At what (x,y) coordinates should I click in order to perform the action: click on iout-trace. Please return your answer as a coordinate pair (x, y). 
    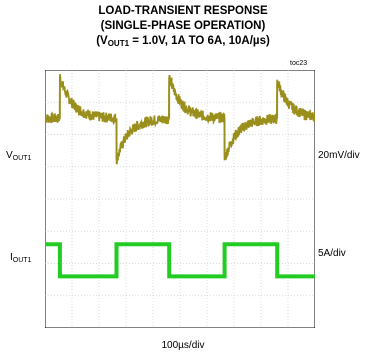
    Looking at the image, I should click on (180, 260).